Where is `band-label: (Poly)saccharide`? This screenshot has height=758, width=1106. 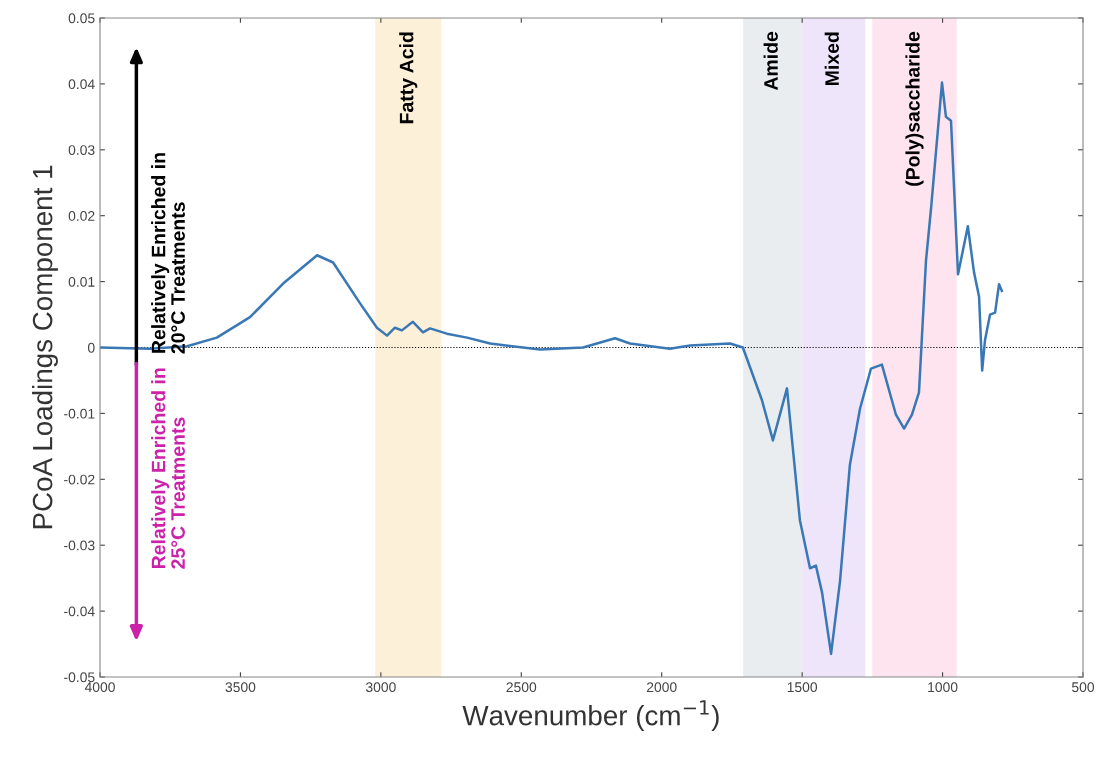
band-label: (Poly)saccharide is located at coordinates (914, 108).